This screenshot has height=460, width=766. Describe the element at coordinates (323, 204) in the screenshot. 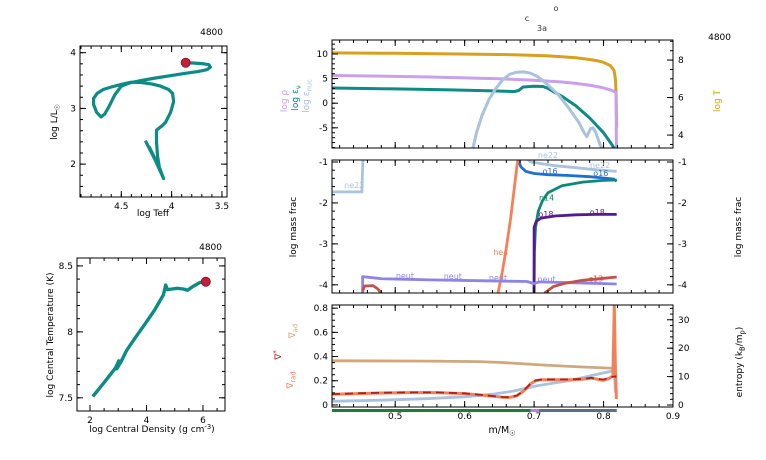

I see `ytick-label: -2` at that location.